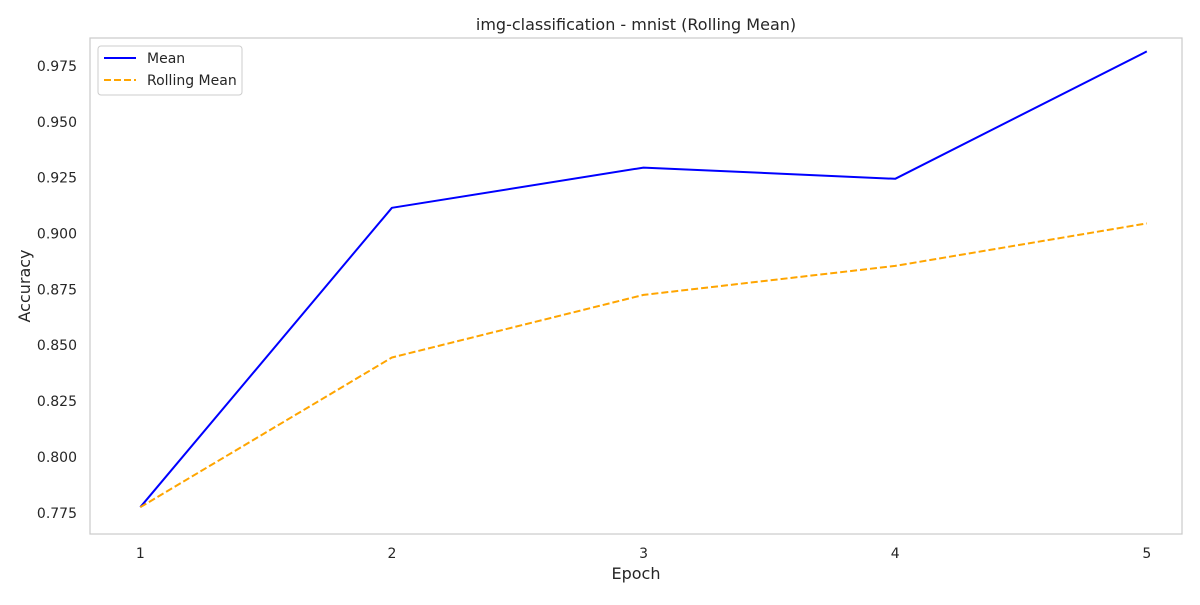 Image resolution: width=1200 pixels, height=605 pixels. What do you see at coordinates (636, 573) in the screenshot?
I see `x-axis-label: Epoch` at bounding box center [636, 573].